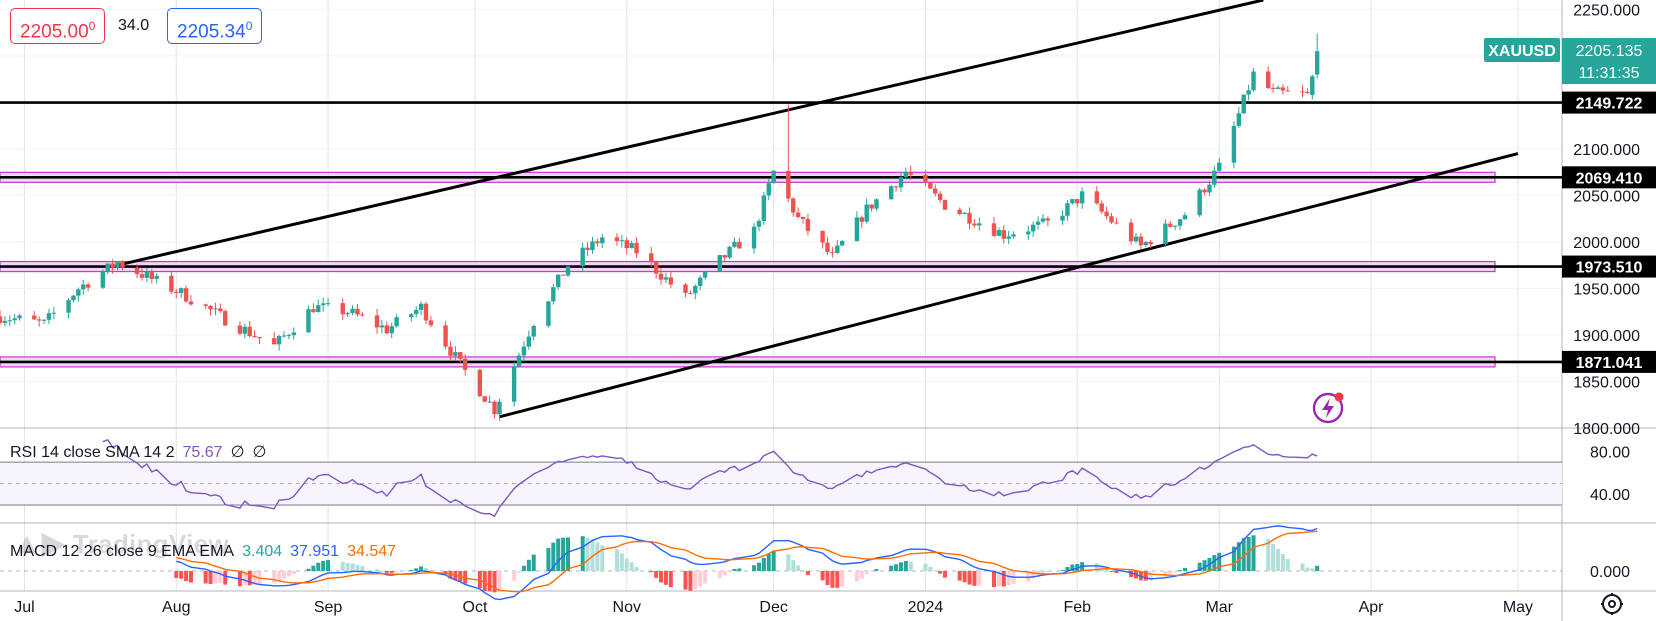  What do you see at coordinates (1606, 336) in the screenshot?
I see `price-tick-label: 1900.000` at bounding box center [1606, 336].